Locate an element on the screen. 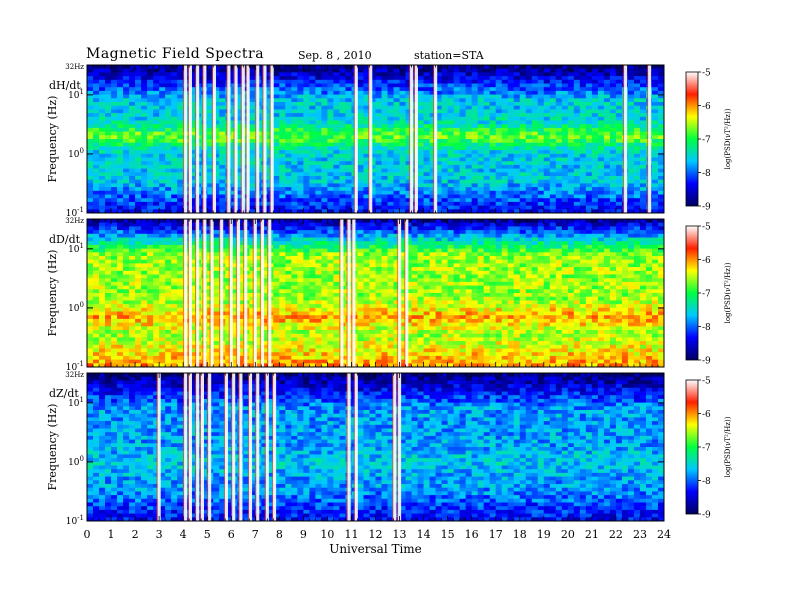 This screenshot has height=612, width=792. x-tick-label: 9 is located at coordinates (303, 534).